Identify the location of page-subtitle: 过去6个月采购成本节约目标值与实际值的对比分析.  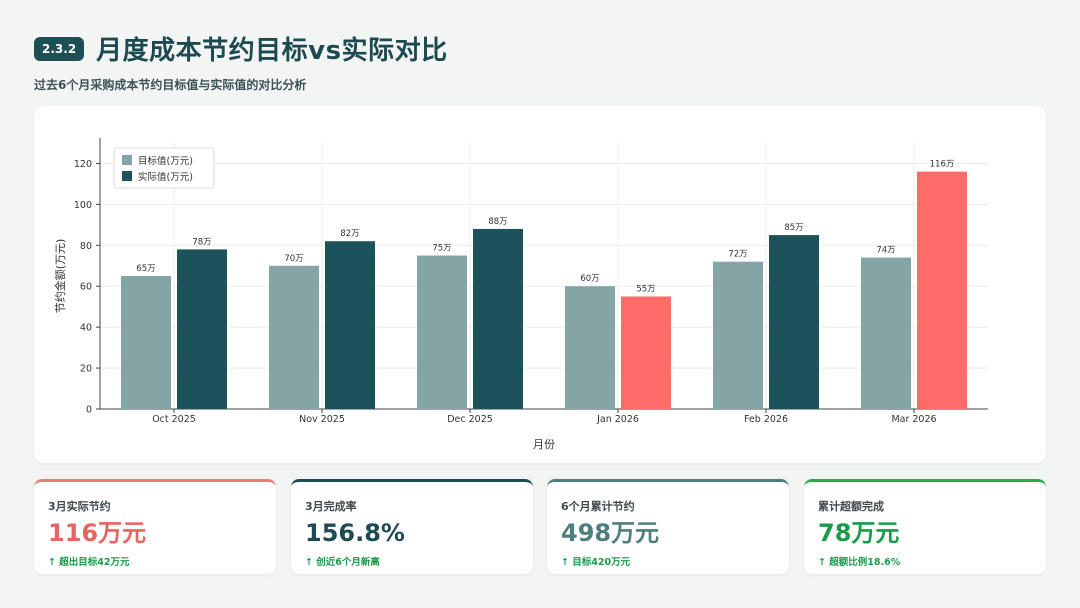
(170, 85).